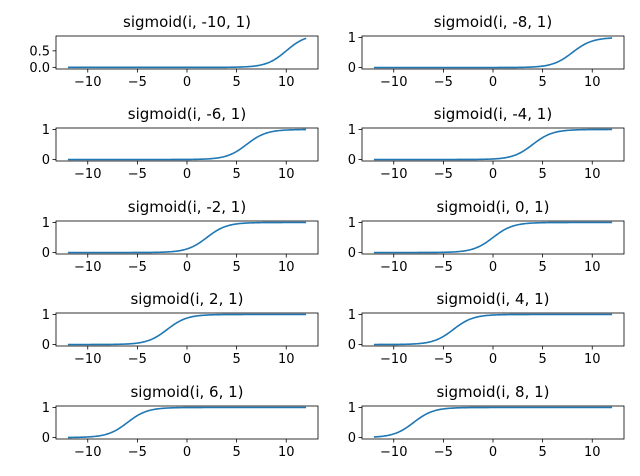 The width and height of the screenshot is (640, 476). I want to click on subplot-8-series-line, so click(493, 329).